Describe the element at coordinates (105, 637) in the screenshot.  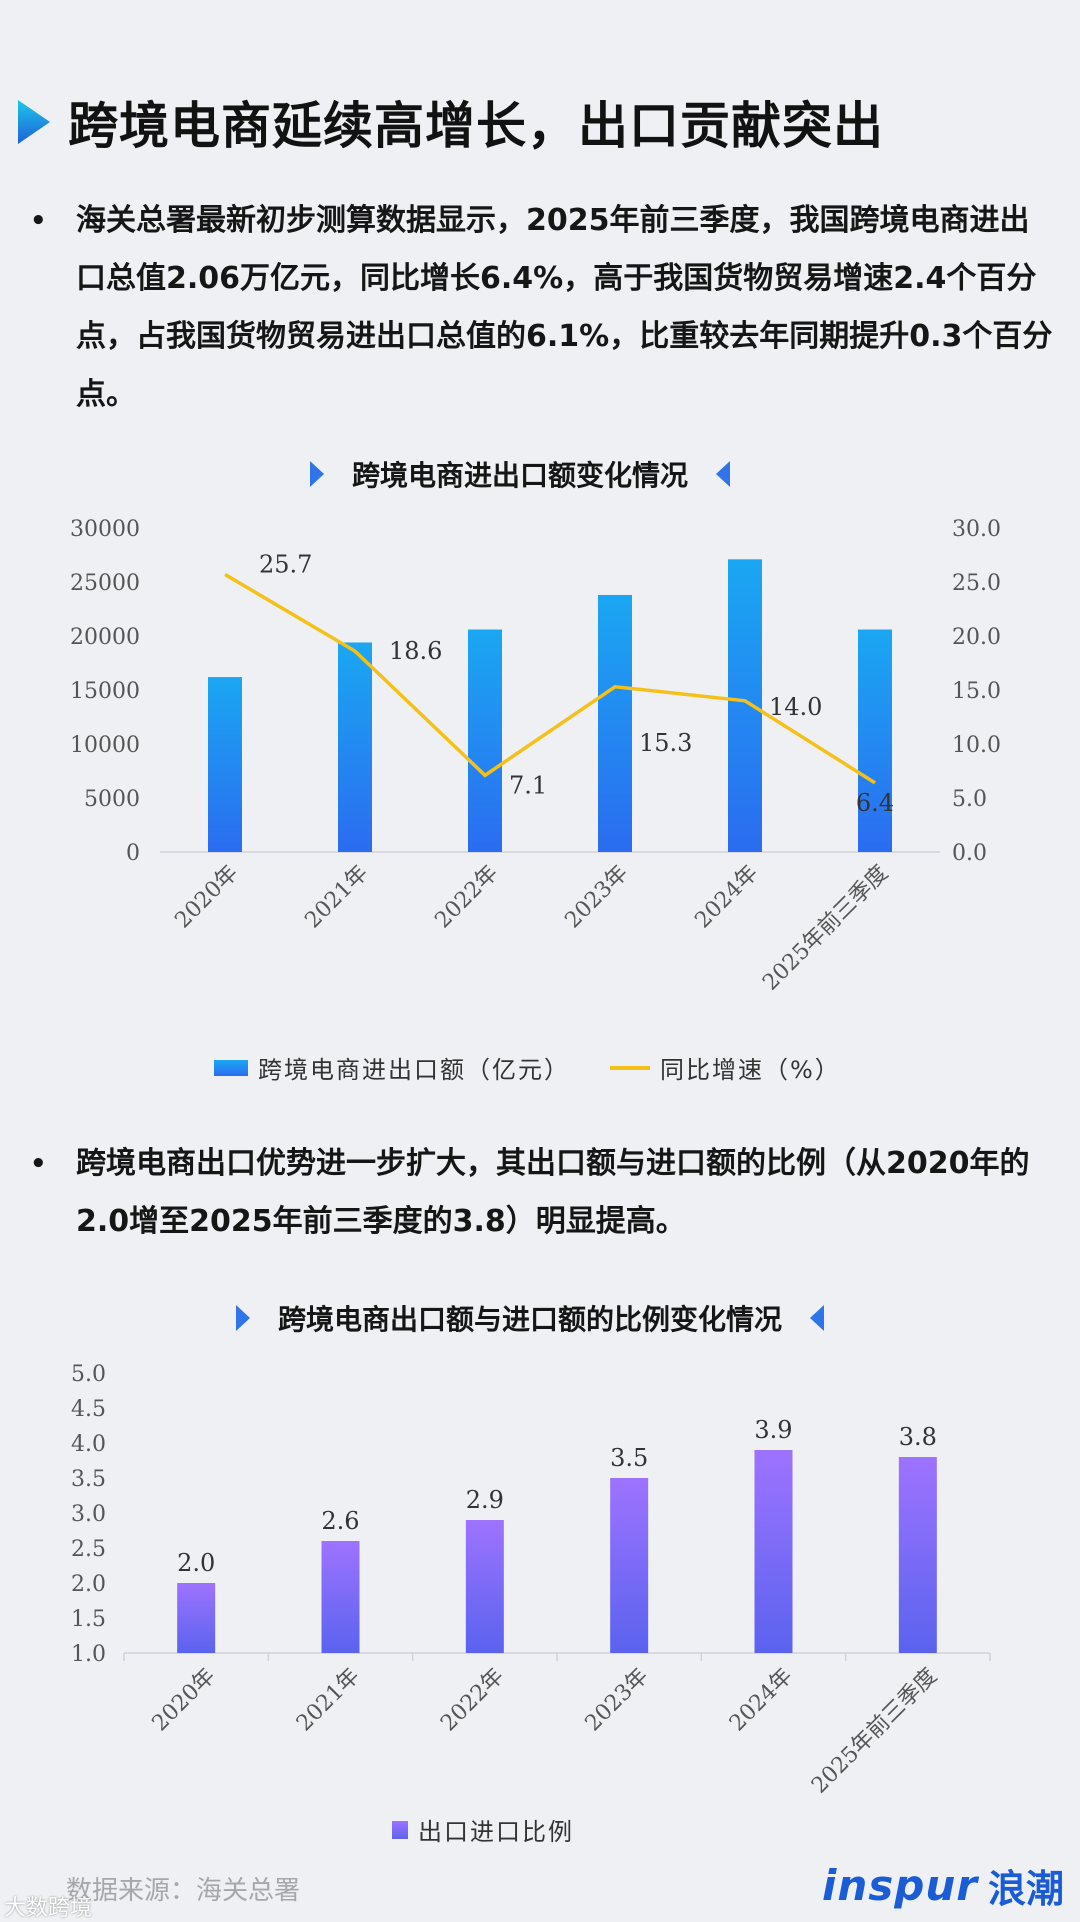
I see `y-left-tick-label: 20000` at that location.